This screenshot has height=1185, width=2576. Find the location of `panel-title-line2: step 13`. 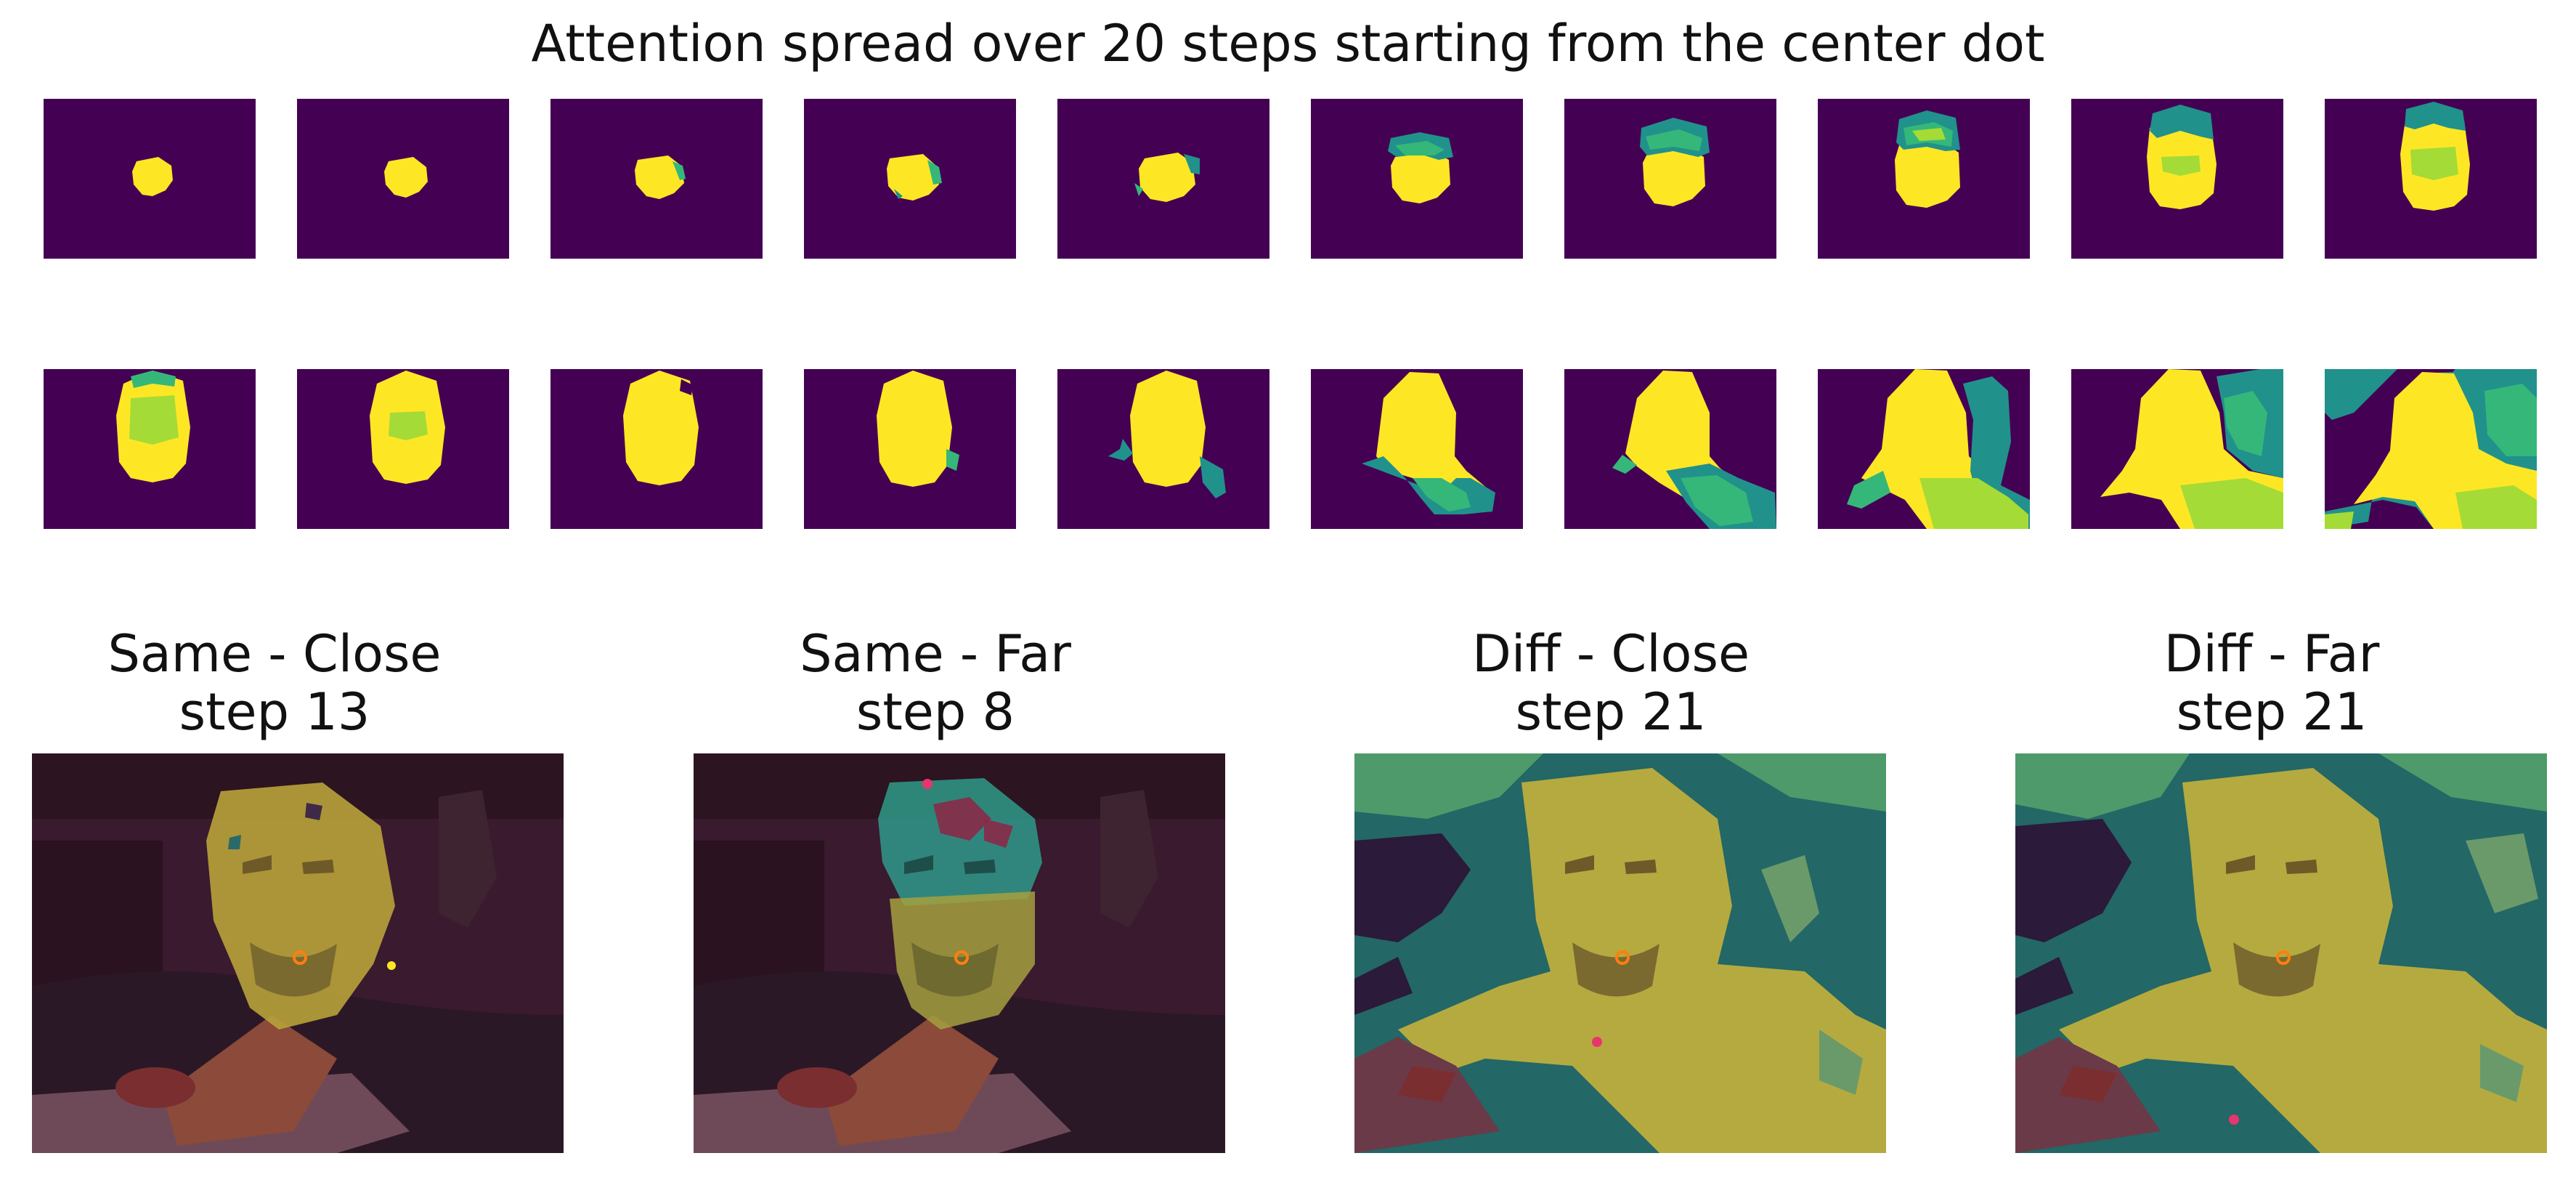

panel-title-line2: step 13 is located at coordinates (275, 712).